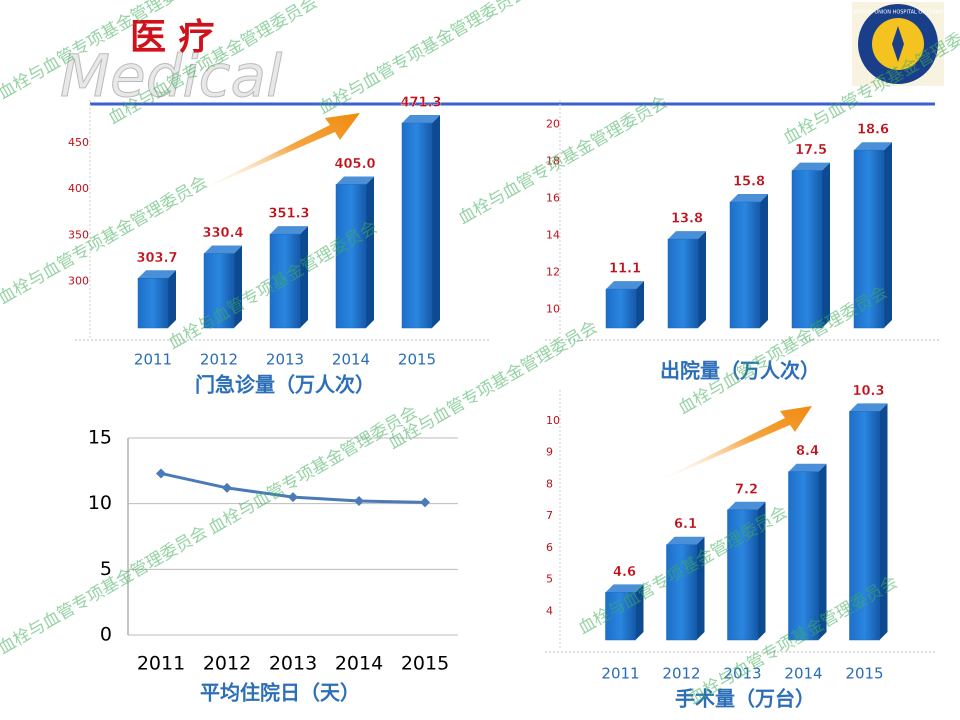 The height and width of the screenshot is (720, 960). What do you see at coordinates (172, 37) in the screenshot?
I see `title: 医 疗` at bounding box center [172, 37].